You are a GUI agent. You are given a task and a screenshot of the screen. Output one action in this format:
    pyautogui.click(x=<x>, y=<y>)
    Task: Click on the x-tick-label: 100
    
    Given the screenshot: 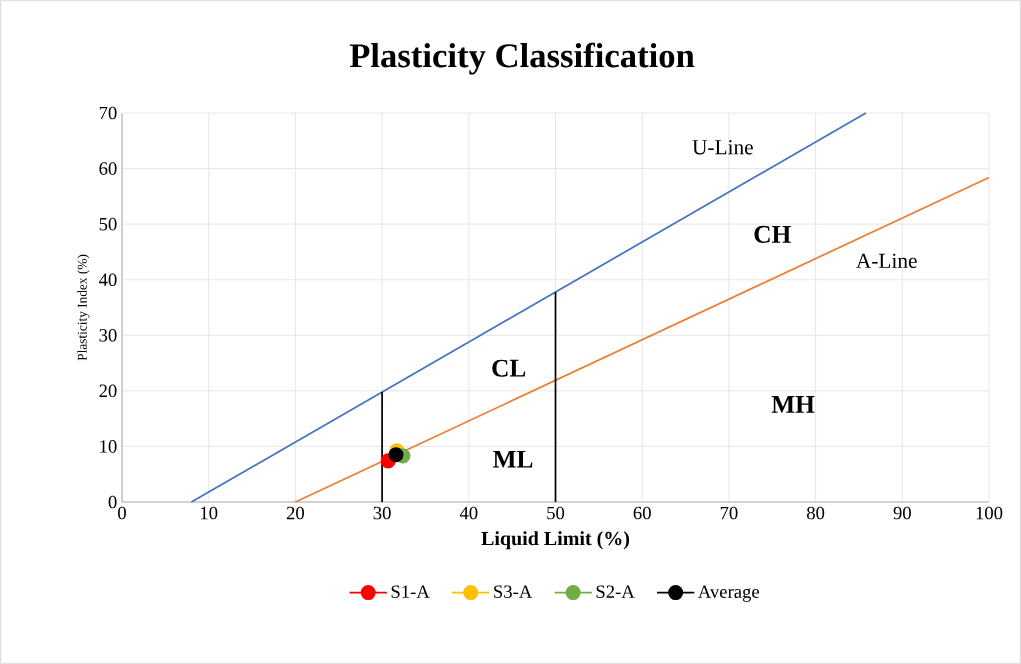 What is the action you would take?
    pyautogui.click(x=989, y=513)
    